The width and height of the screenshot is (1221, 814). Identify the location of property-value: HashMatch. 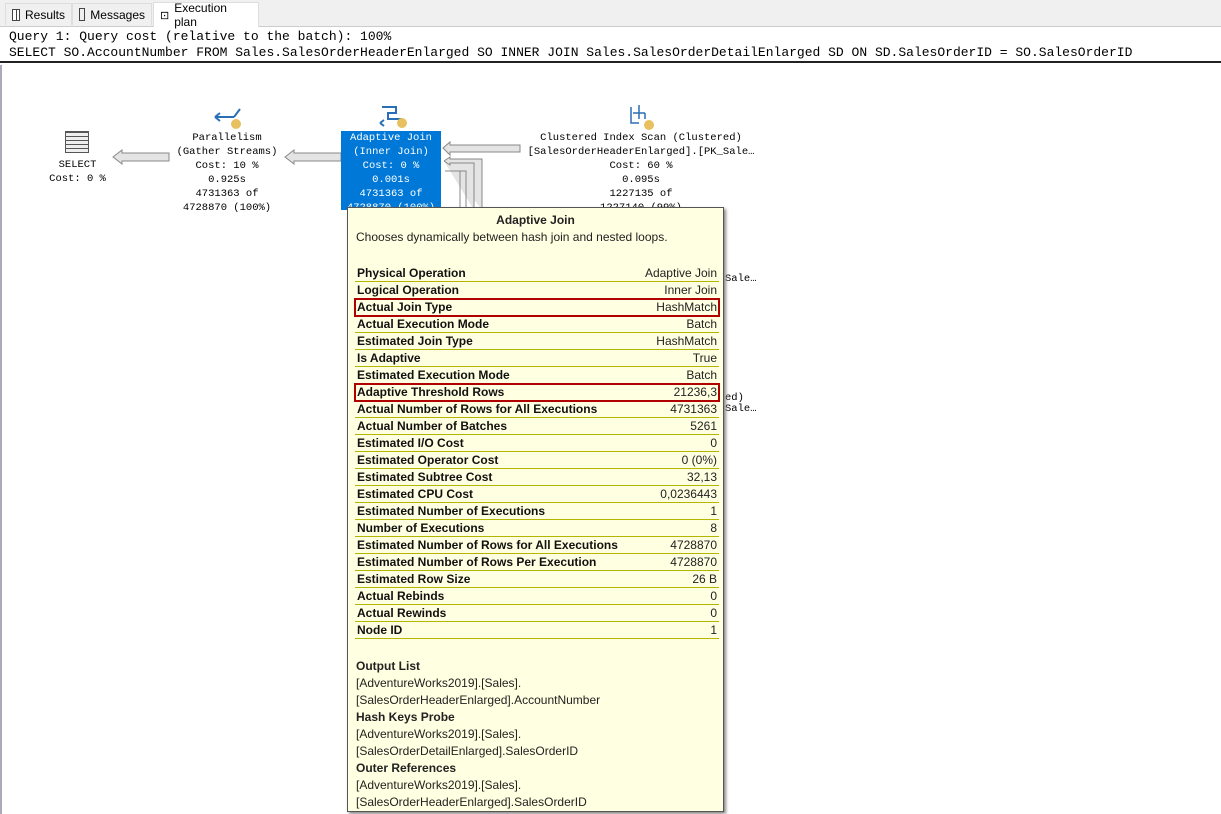
(686, 307).